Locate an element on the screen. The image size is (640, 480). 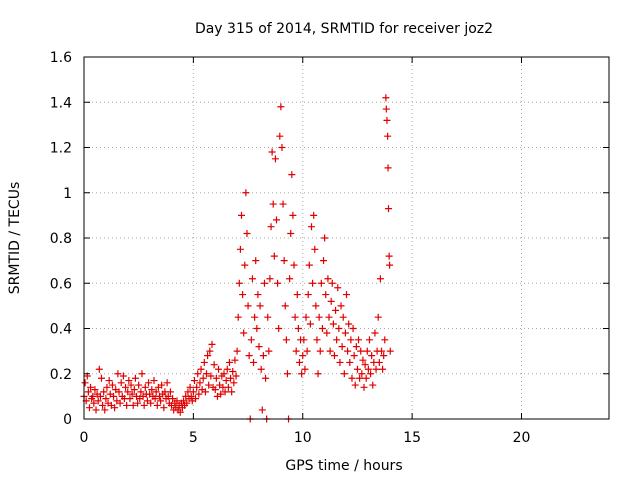
x-axis-label: GPS time / hours is located at coordinates (343, 466).